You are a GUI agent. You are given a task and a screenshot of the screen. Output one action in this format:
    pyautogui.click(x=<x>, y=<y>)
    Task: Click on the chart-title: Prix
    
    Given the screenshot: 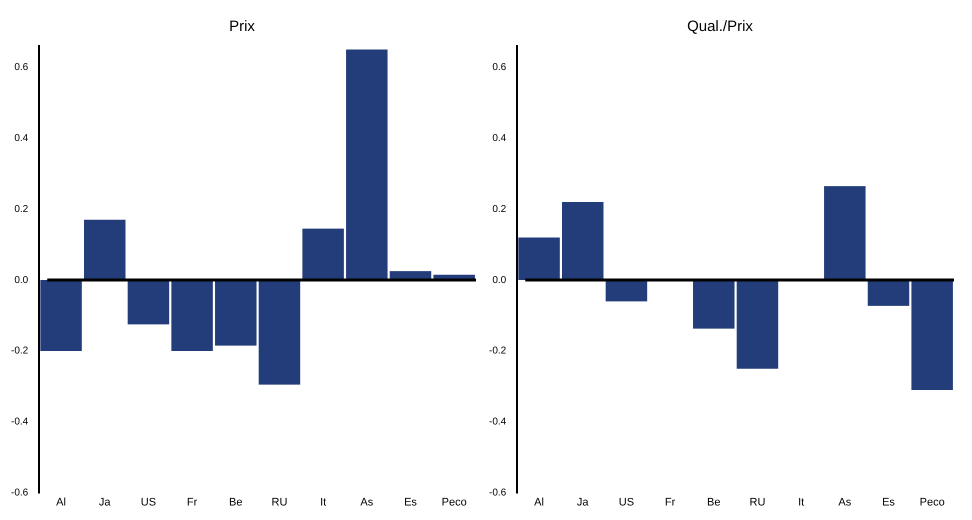 What is the action you would take?
    pyautogui.click(x=242, y=27)
    